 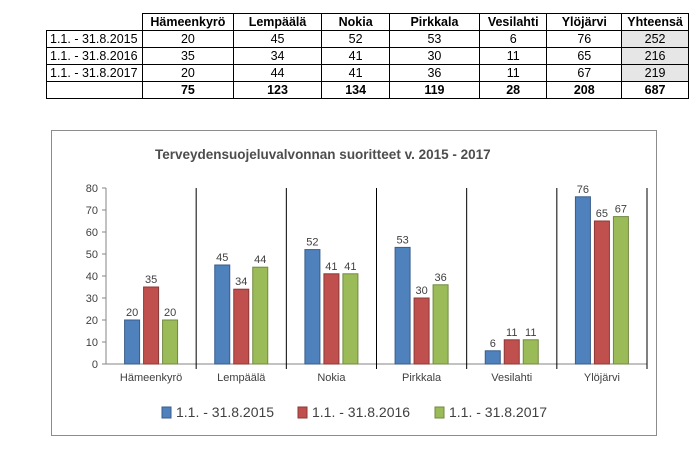 I want to click on y-tick-label: 0, so click(x=95, y=365).